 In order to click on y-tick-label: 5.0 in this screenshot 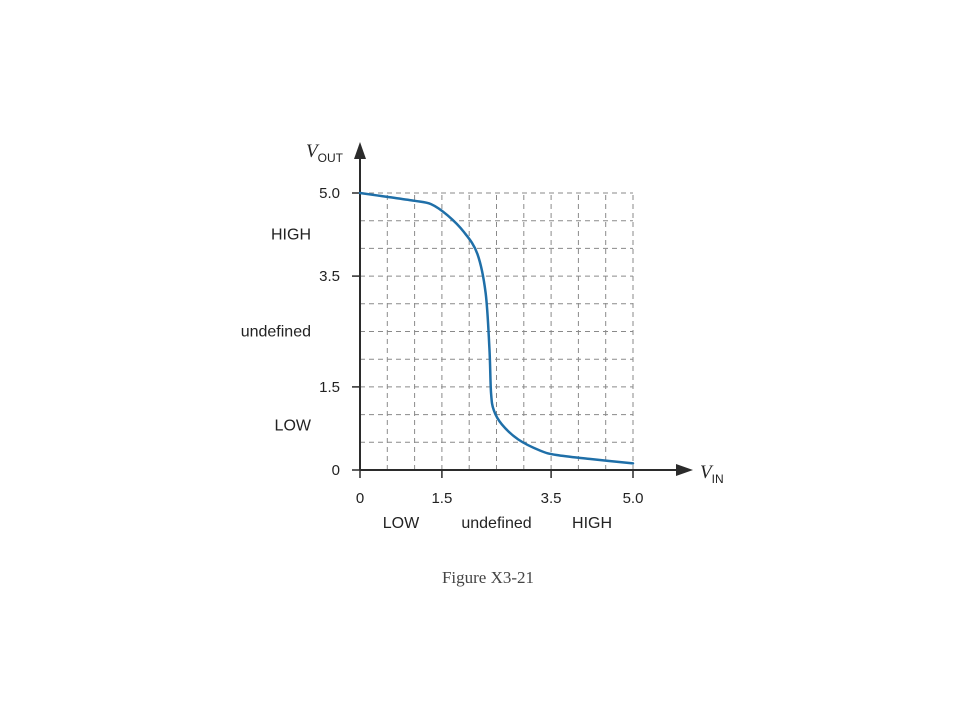, I will do `click(329, 193)`.